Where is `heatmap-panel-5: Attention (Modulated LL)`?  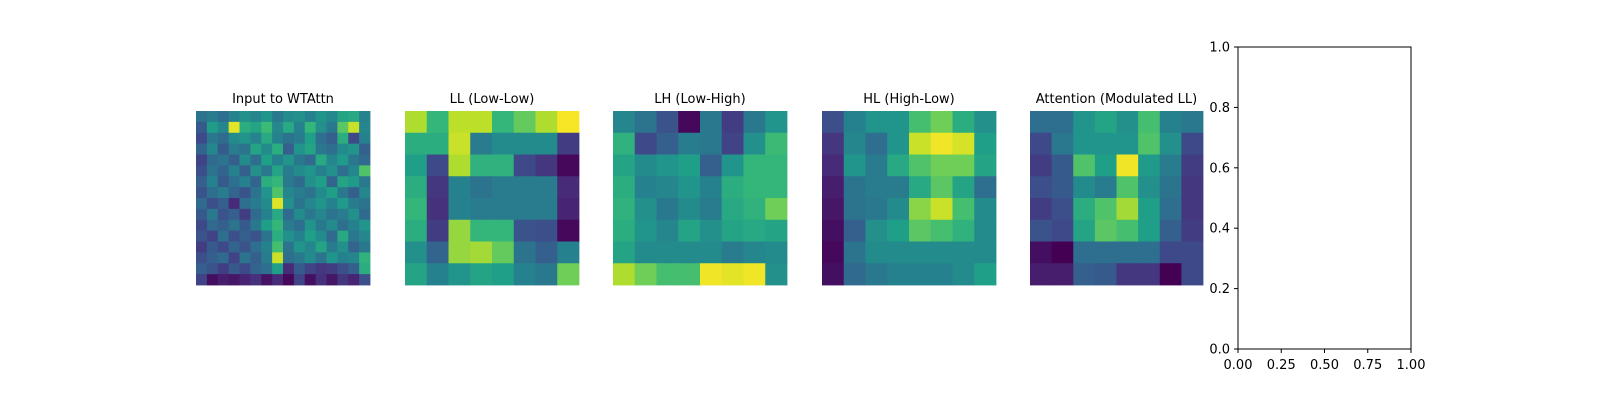 heatmap-panel-5: Attention (Modulated LL) is located at coordinates (1117, 189).